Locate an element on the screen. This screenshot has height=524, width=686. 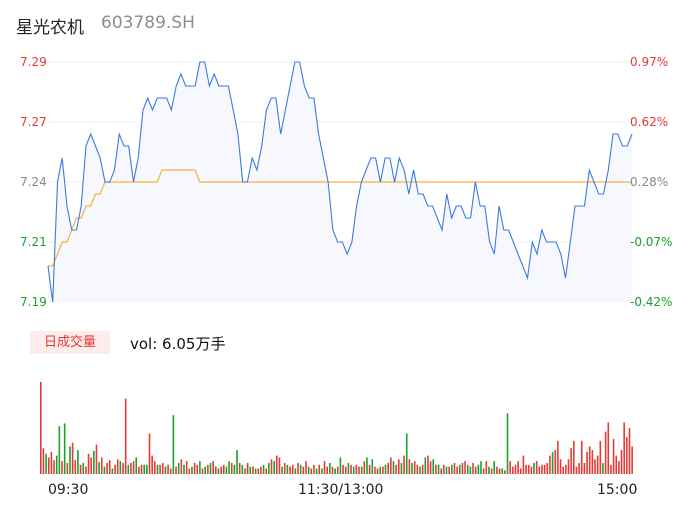
volume-badge: 日成交量 is located at coordinates (70, 342).